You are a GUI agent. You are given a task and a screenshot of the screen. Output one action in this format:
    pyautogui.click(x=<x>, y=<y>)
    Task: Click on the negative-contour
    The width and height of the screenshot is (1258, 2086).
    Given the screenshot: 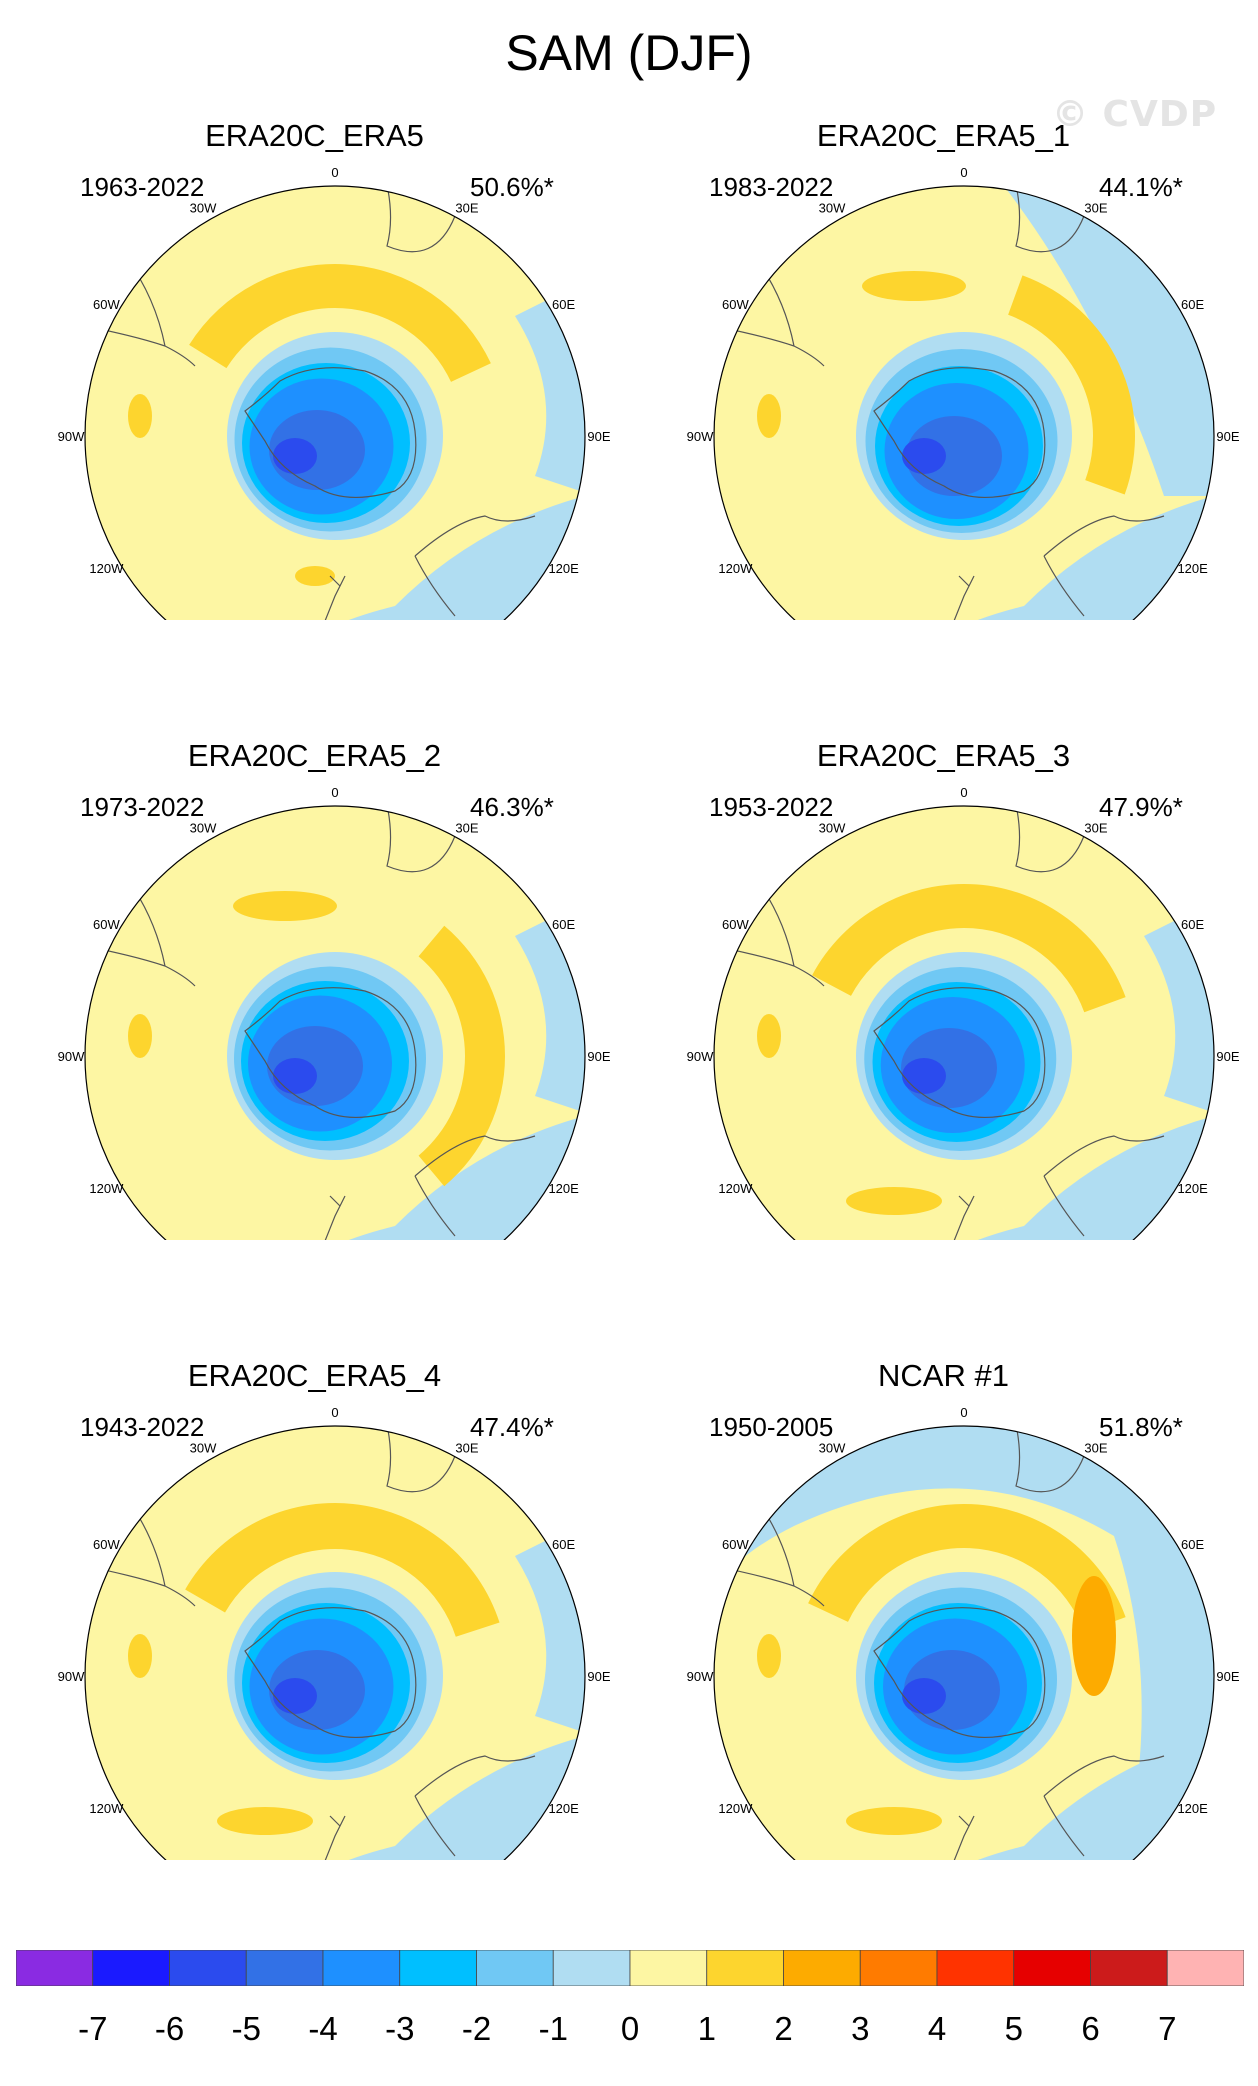 What is the action you would take?
    pyautogui.click(x=954, y=456)
    